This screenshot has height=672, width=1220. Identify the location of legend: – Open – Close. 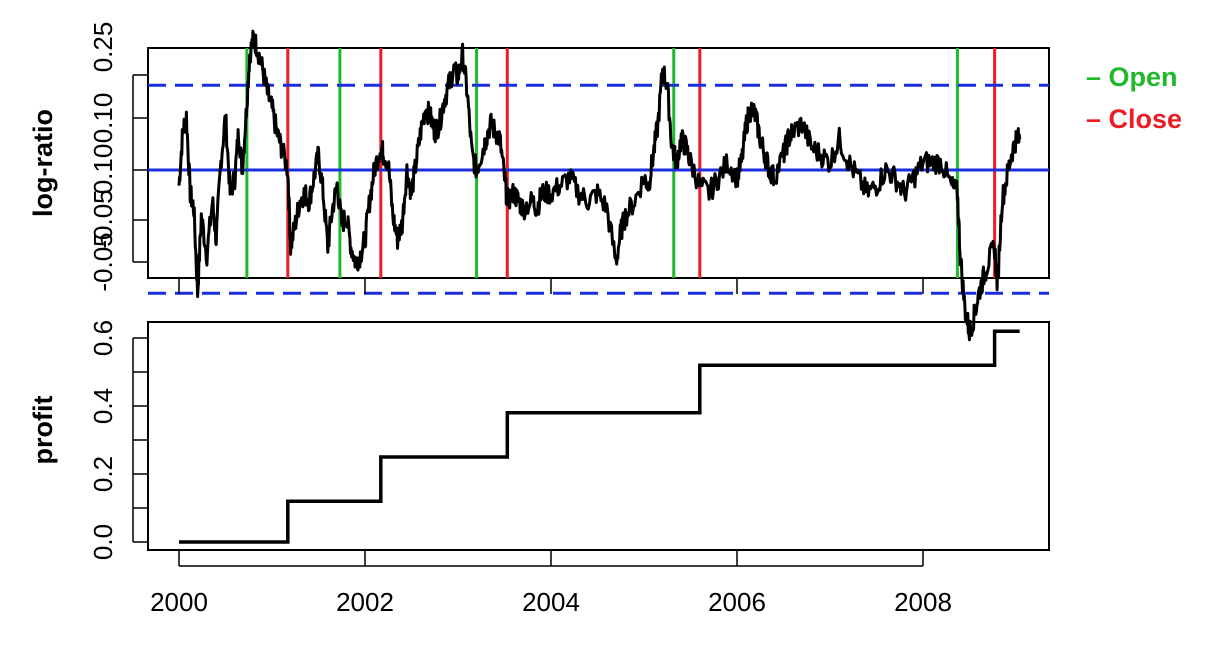
(1134, 98).